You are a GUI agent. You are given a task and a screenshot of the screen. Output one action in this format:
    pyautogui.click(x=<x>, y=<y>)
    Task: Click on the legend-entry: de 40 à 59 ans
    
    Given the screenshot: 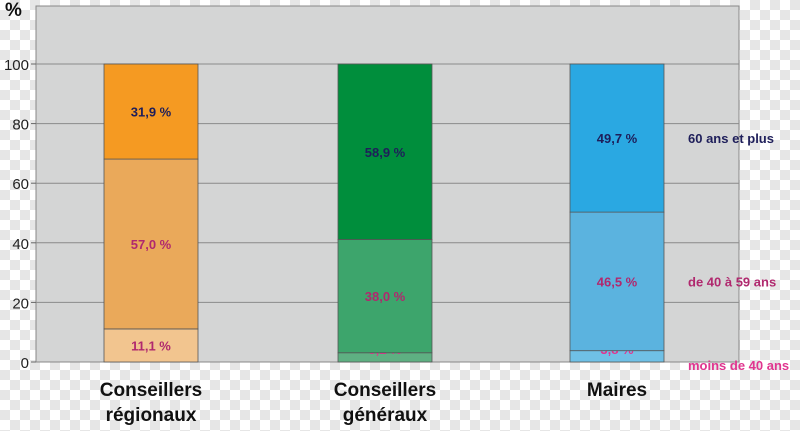 What is the action you would take?
    pyautogui.click(x=732, y=281)
    